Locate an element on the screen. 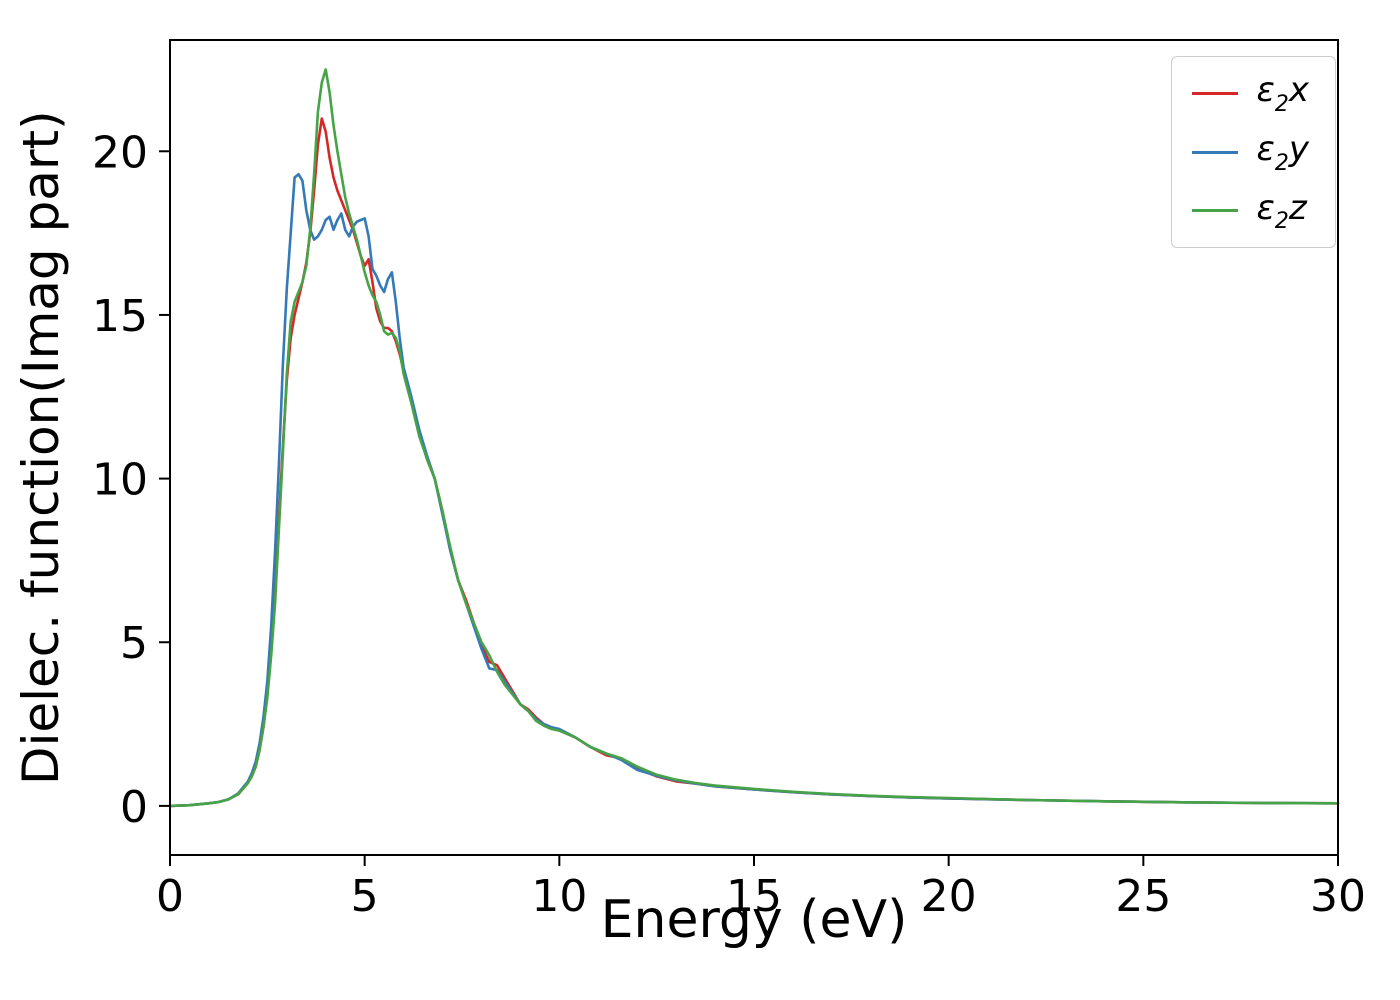 The image size is (1400, 1000). legend-label-e2x: ε2x is located at coordinates (1282, 93).